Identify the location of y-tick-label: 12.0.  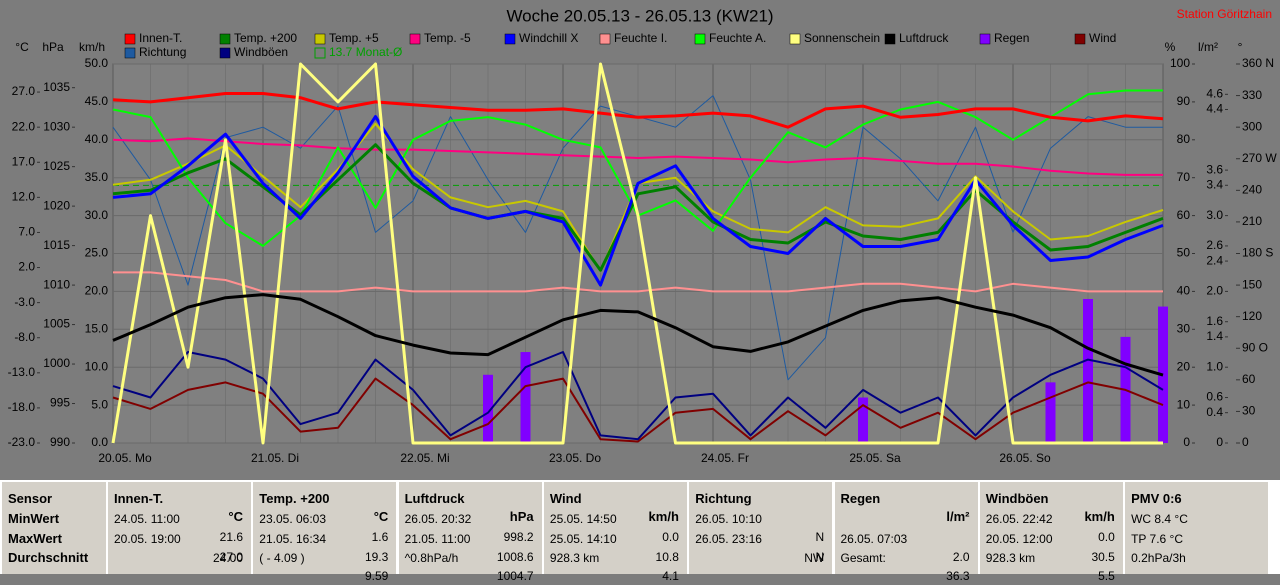
(24, 197).